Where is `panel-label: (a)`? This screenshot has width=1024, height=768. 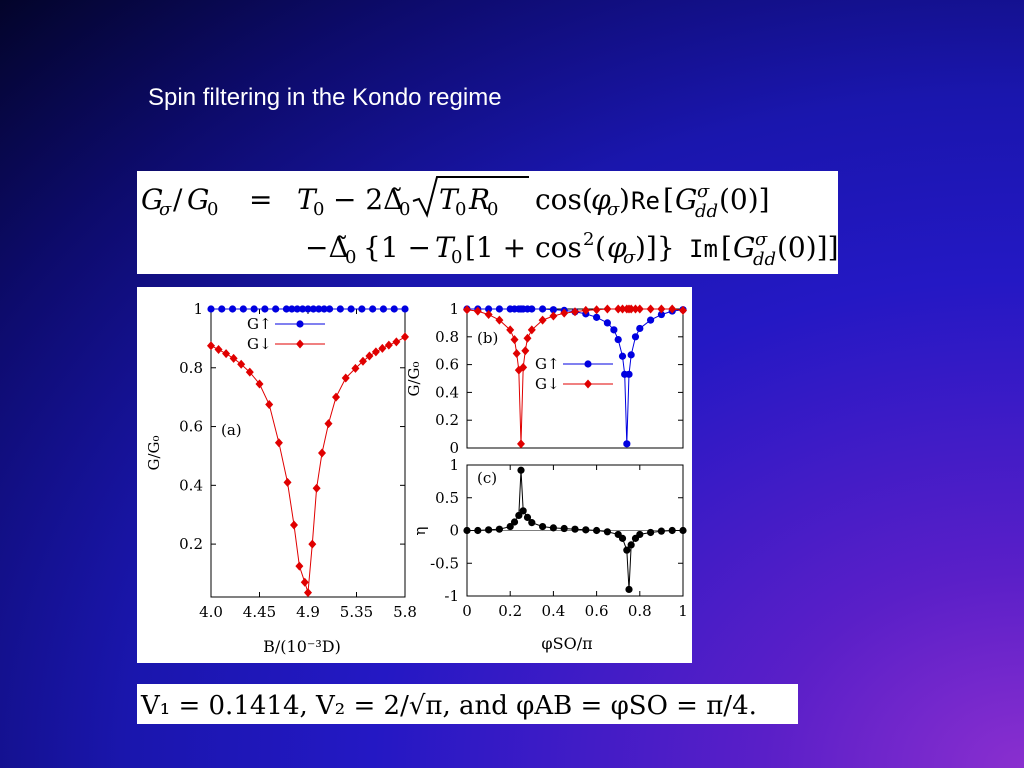
panel-label: (a) is located at coordinates (231, 430).